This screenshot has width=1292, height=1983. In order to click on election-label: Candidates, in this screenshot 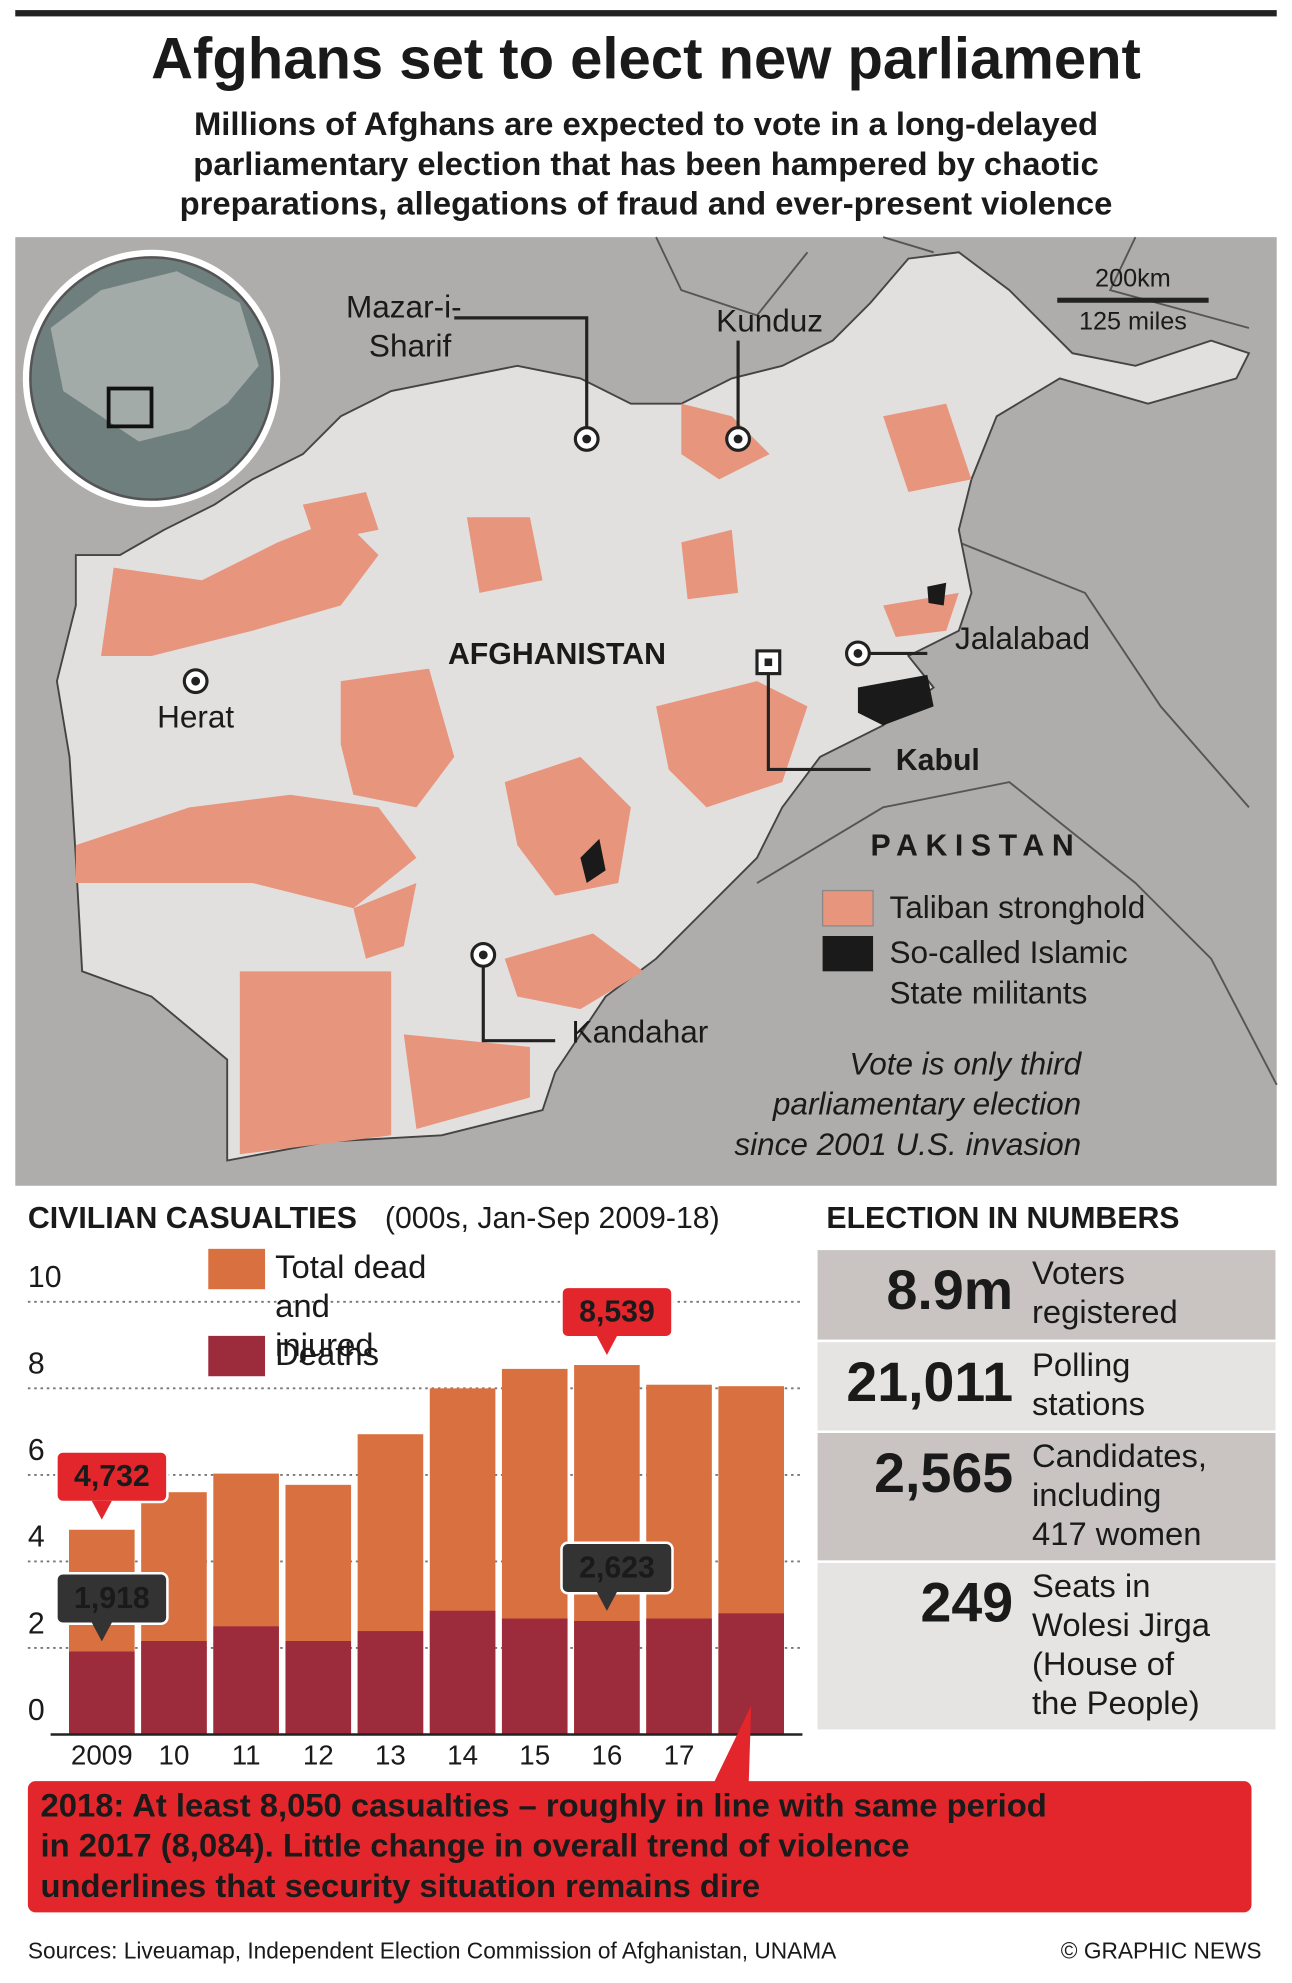, I will do `click(1119, 1455)`.